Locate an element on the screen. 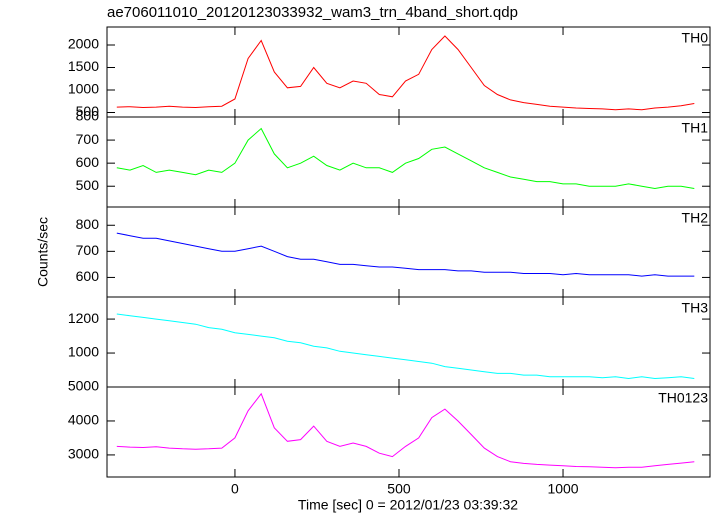  y-tick-label: 5000 is located at coordinates (83, 386).